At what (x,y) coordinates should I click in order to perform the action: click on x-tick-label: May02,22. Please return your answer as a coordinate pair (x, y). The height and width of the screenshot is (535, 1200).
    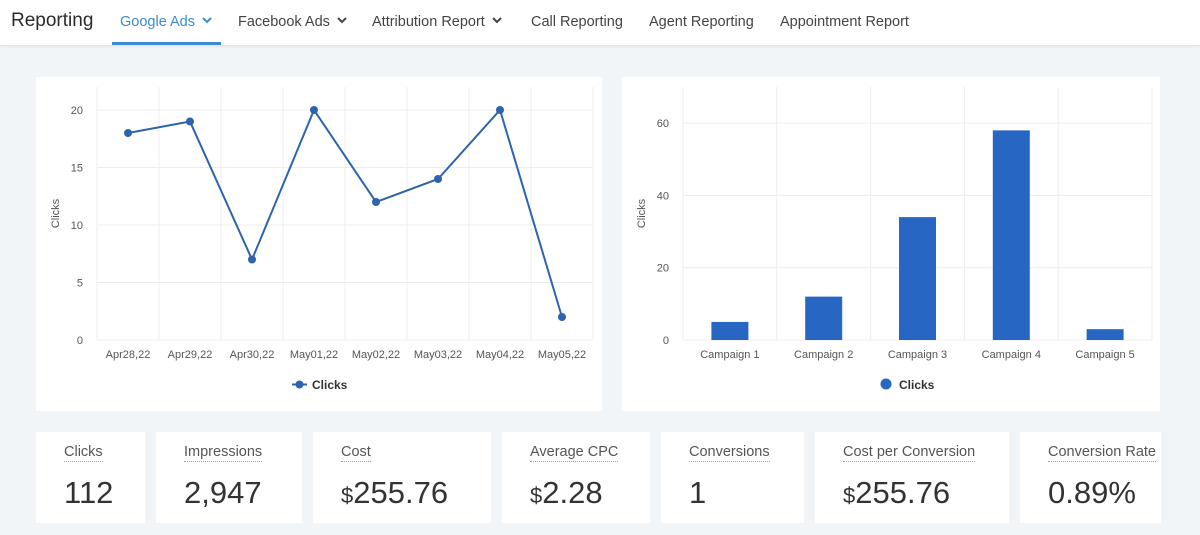
    Looking at the image, I should click on (376, 355).